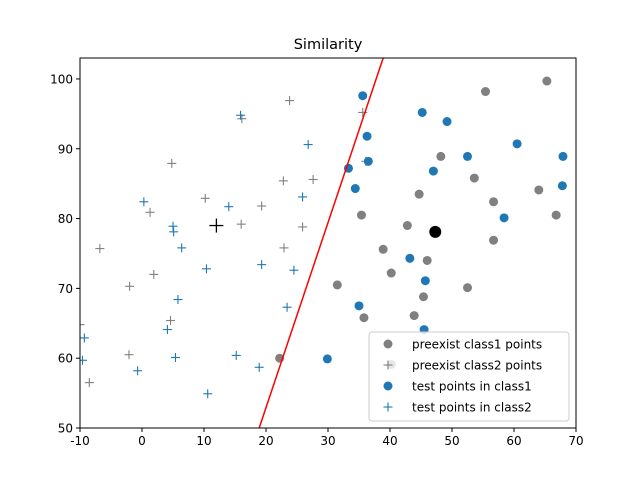  Describe the element at coordinates (513, 441) in the screenshot. I see `x-tick-label: 60` at that location.